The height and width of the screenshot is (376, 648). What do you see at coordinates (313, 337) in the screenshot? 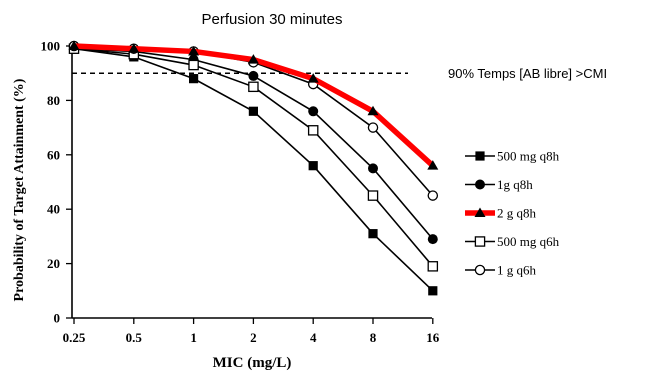
I see `x-tick-label: 4` at bounding box center [313, 337].